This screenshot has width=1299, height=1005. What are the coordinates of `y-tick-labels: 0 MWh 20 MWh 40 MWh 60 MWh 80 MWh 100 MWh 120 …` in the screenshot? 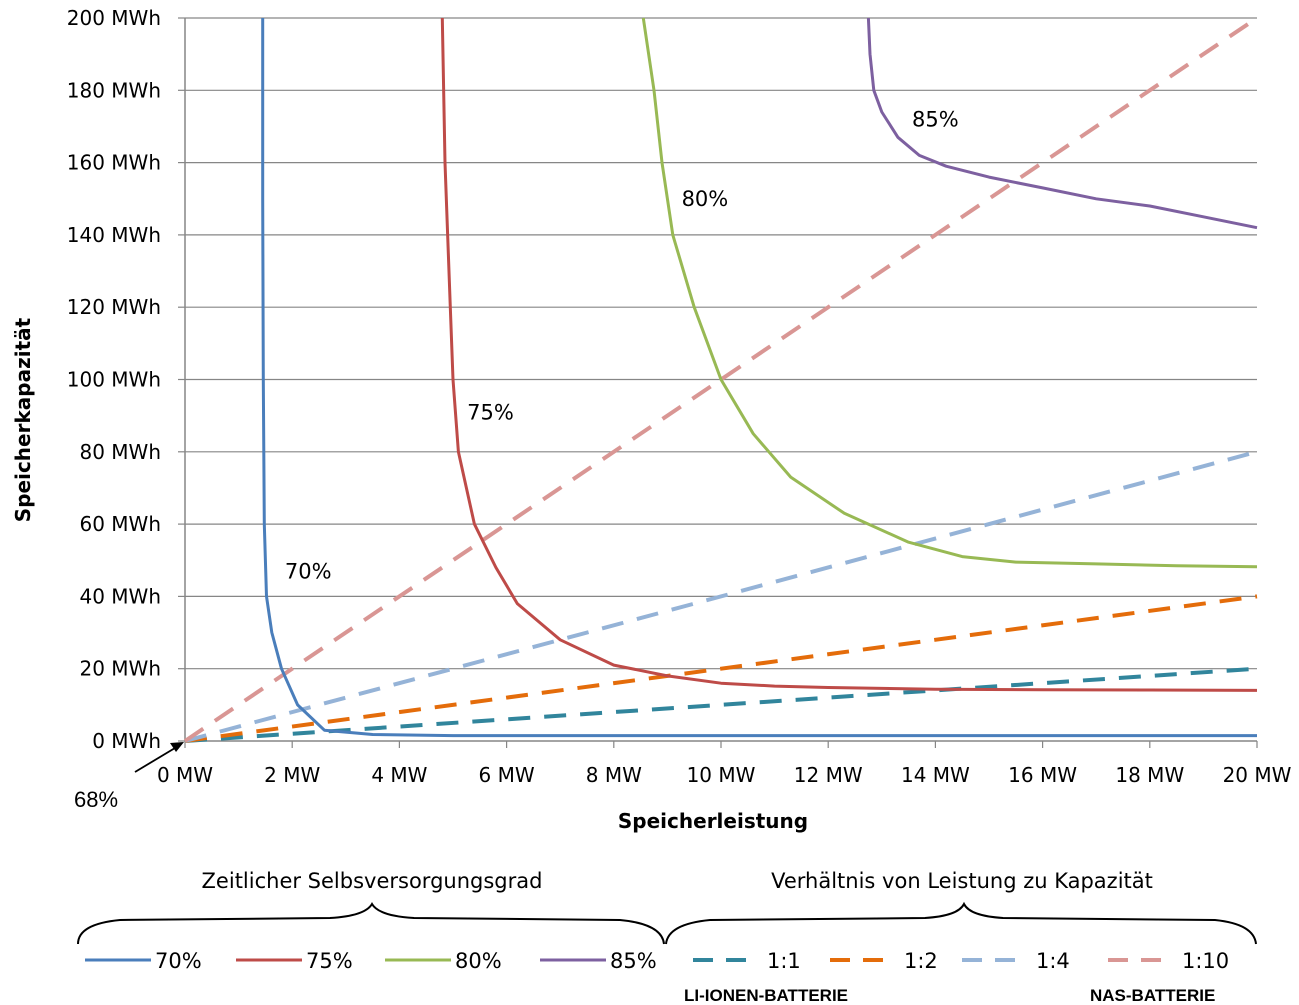 It's located at (114, 379).